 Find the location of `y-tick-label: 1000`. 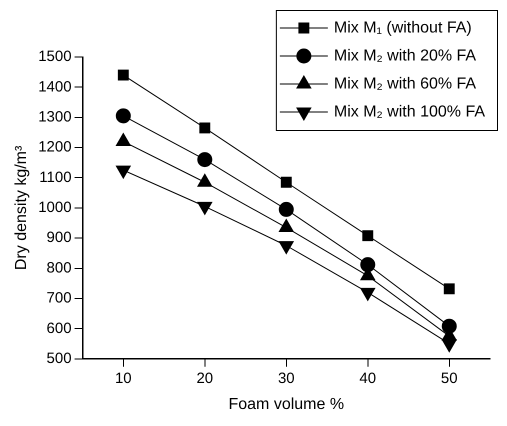

y-tick-label: 1000 is located at coordinates (55, 207).